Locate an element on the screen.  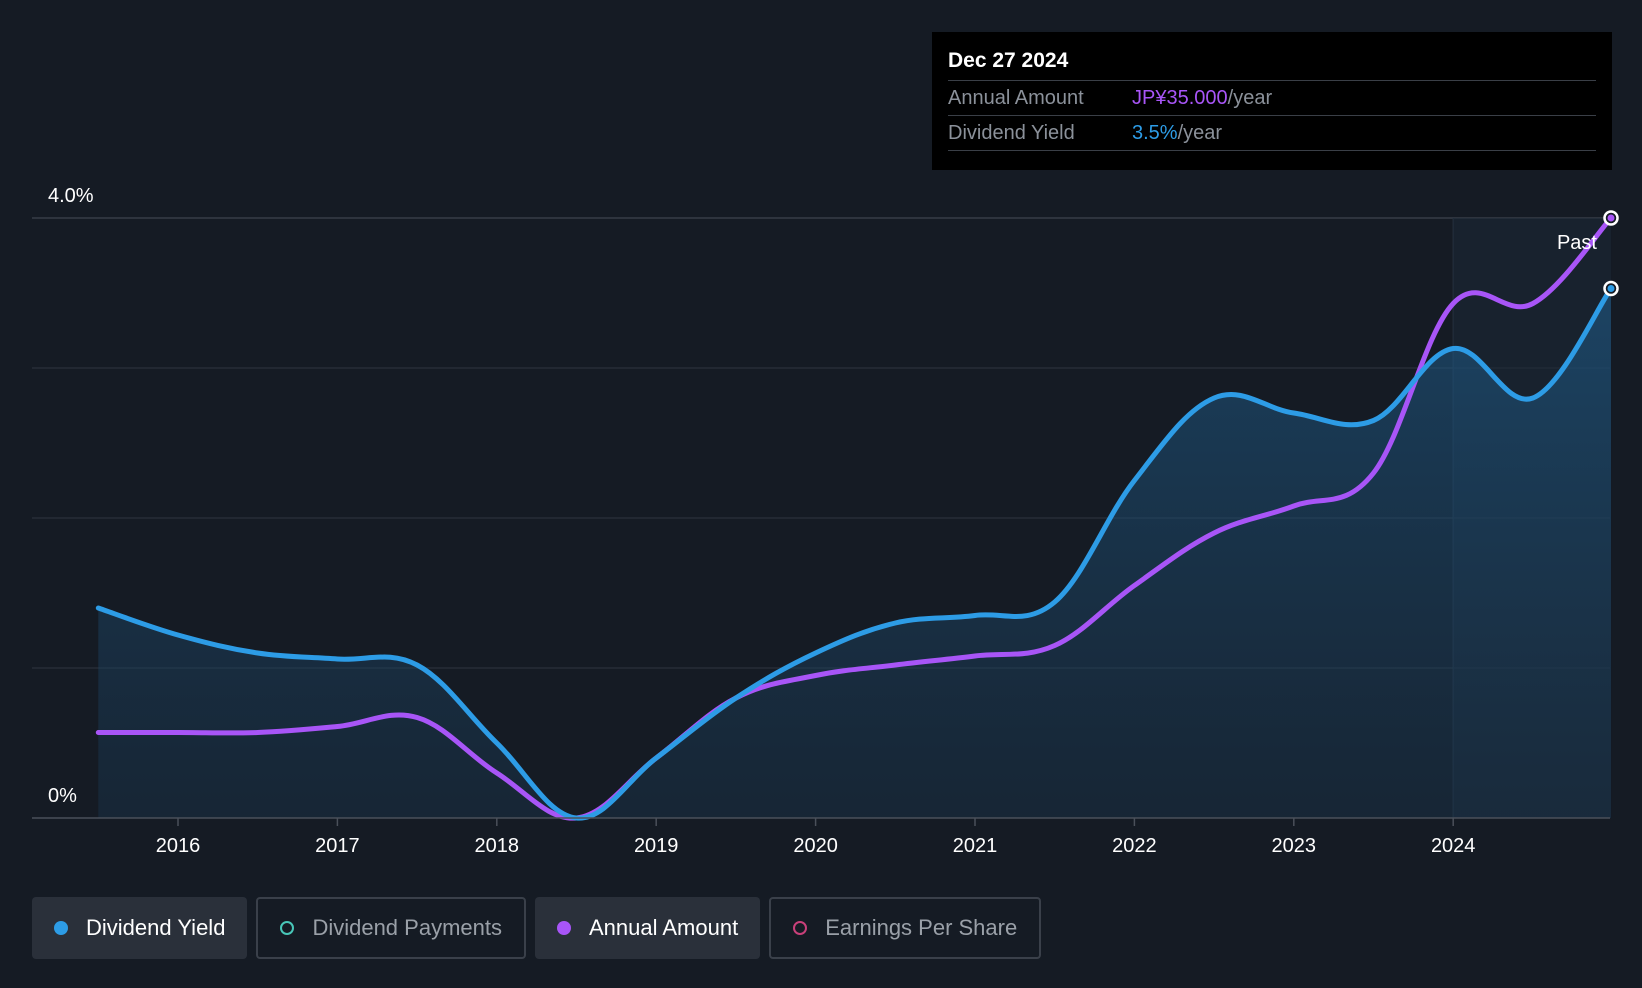
legend-dividend-yield-button: Dividend Yield is located at coordinates (140, 928).